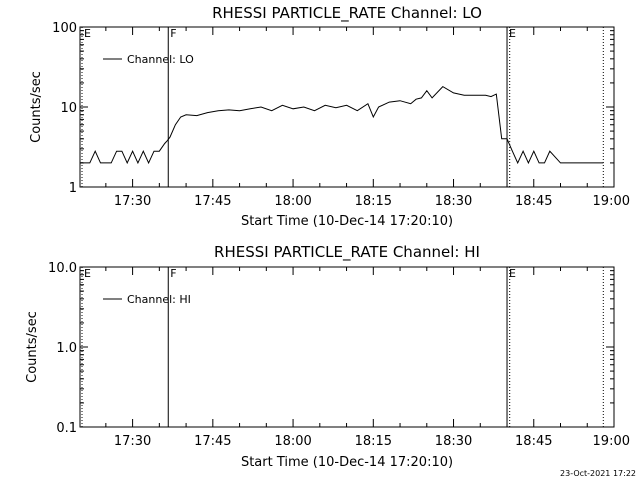 This screenshot has height=480, width=640. I want to click on y-tick-label: 1.0, so click(66, 348).